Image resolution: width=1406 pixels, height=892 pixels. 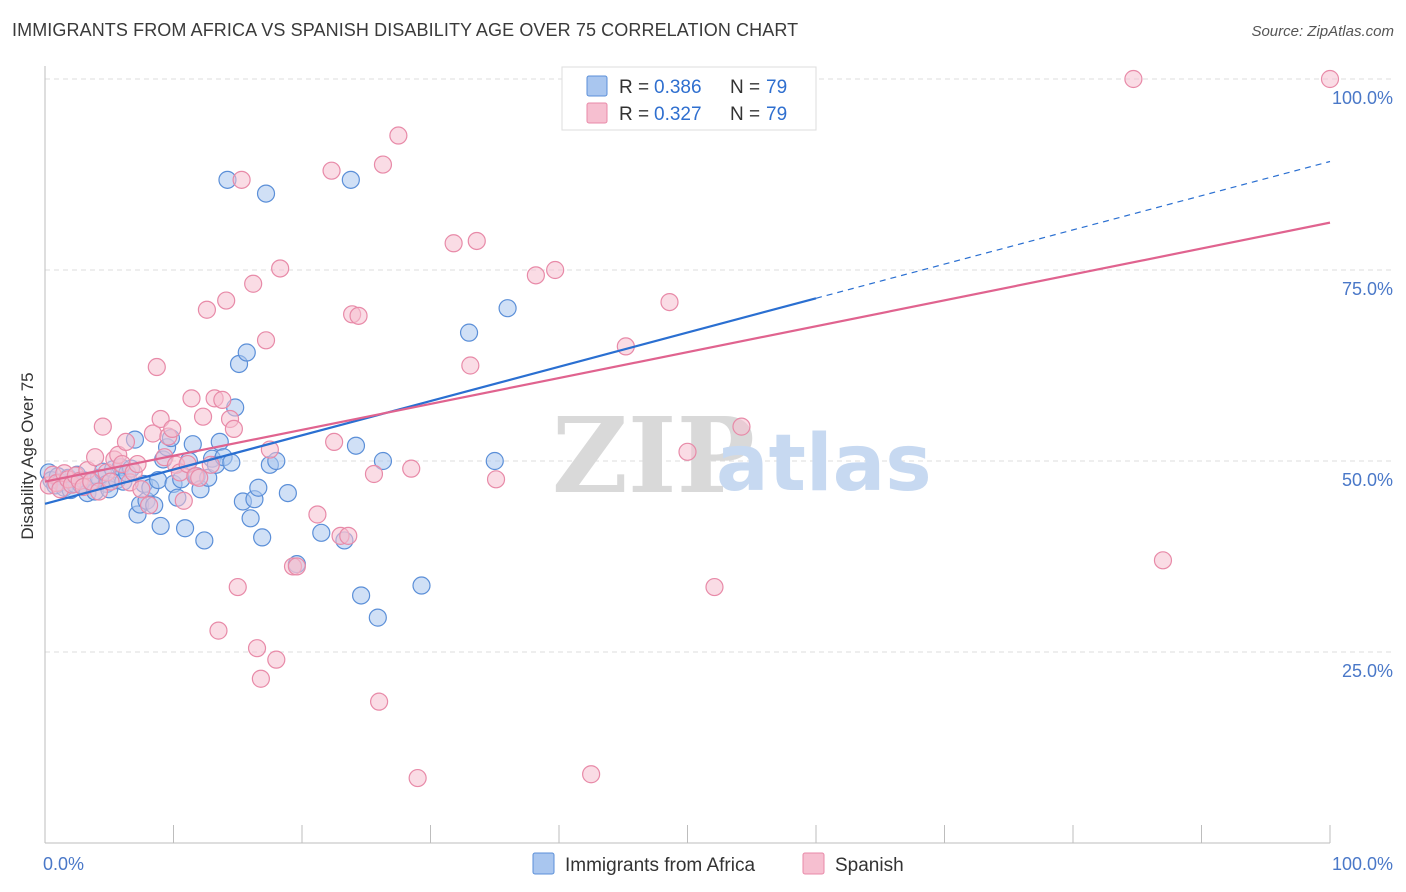 I want to click on legend-africa-n-value: 79, so click(x=776, y=87).